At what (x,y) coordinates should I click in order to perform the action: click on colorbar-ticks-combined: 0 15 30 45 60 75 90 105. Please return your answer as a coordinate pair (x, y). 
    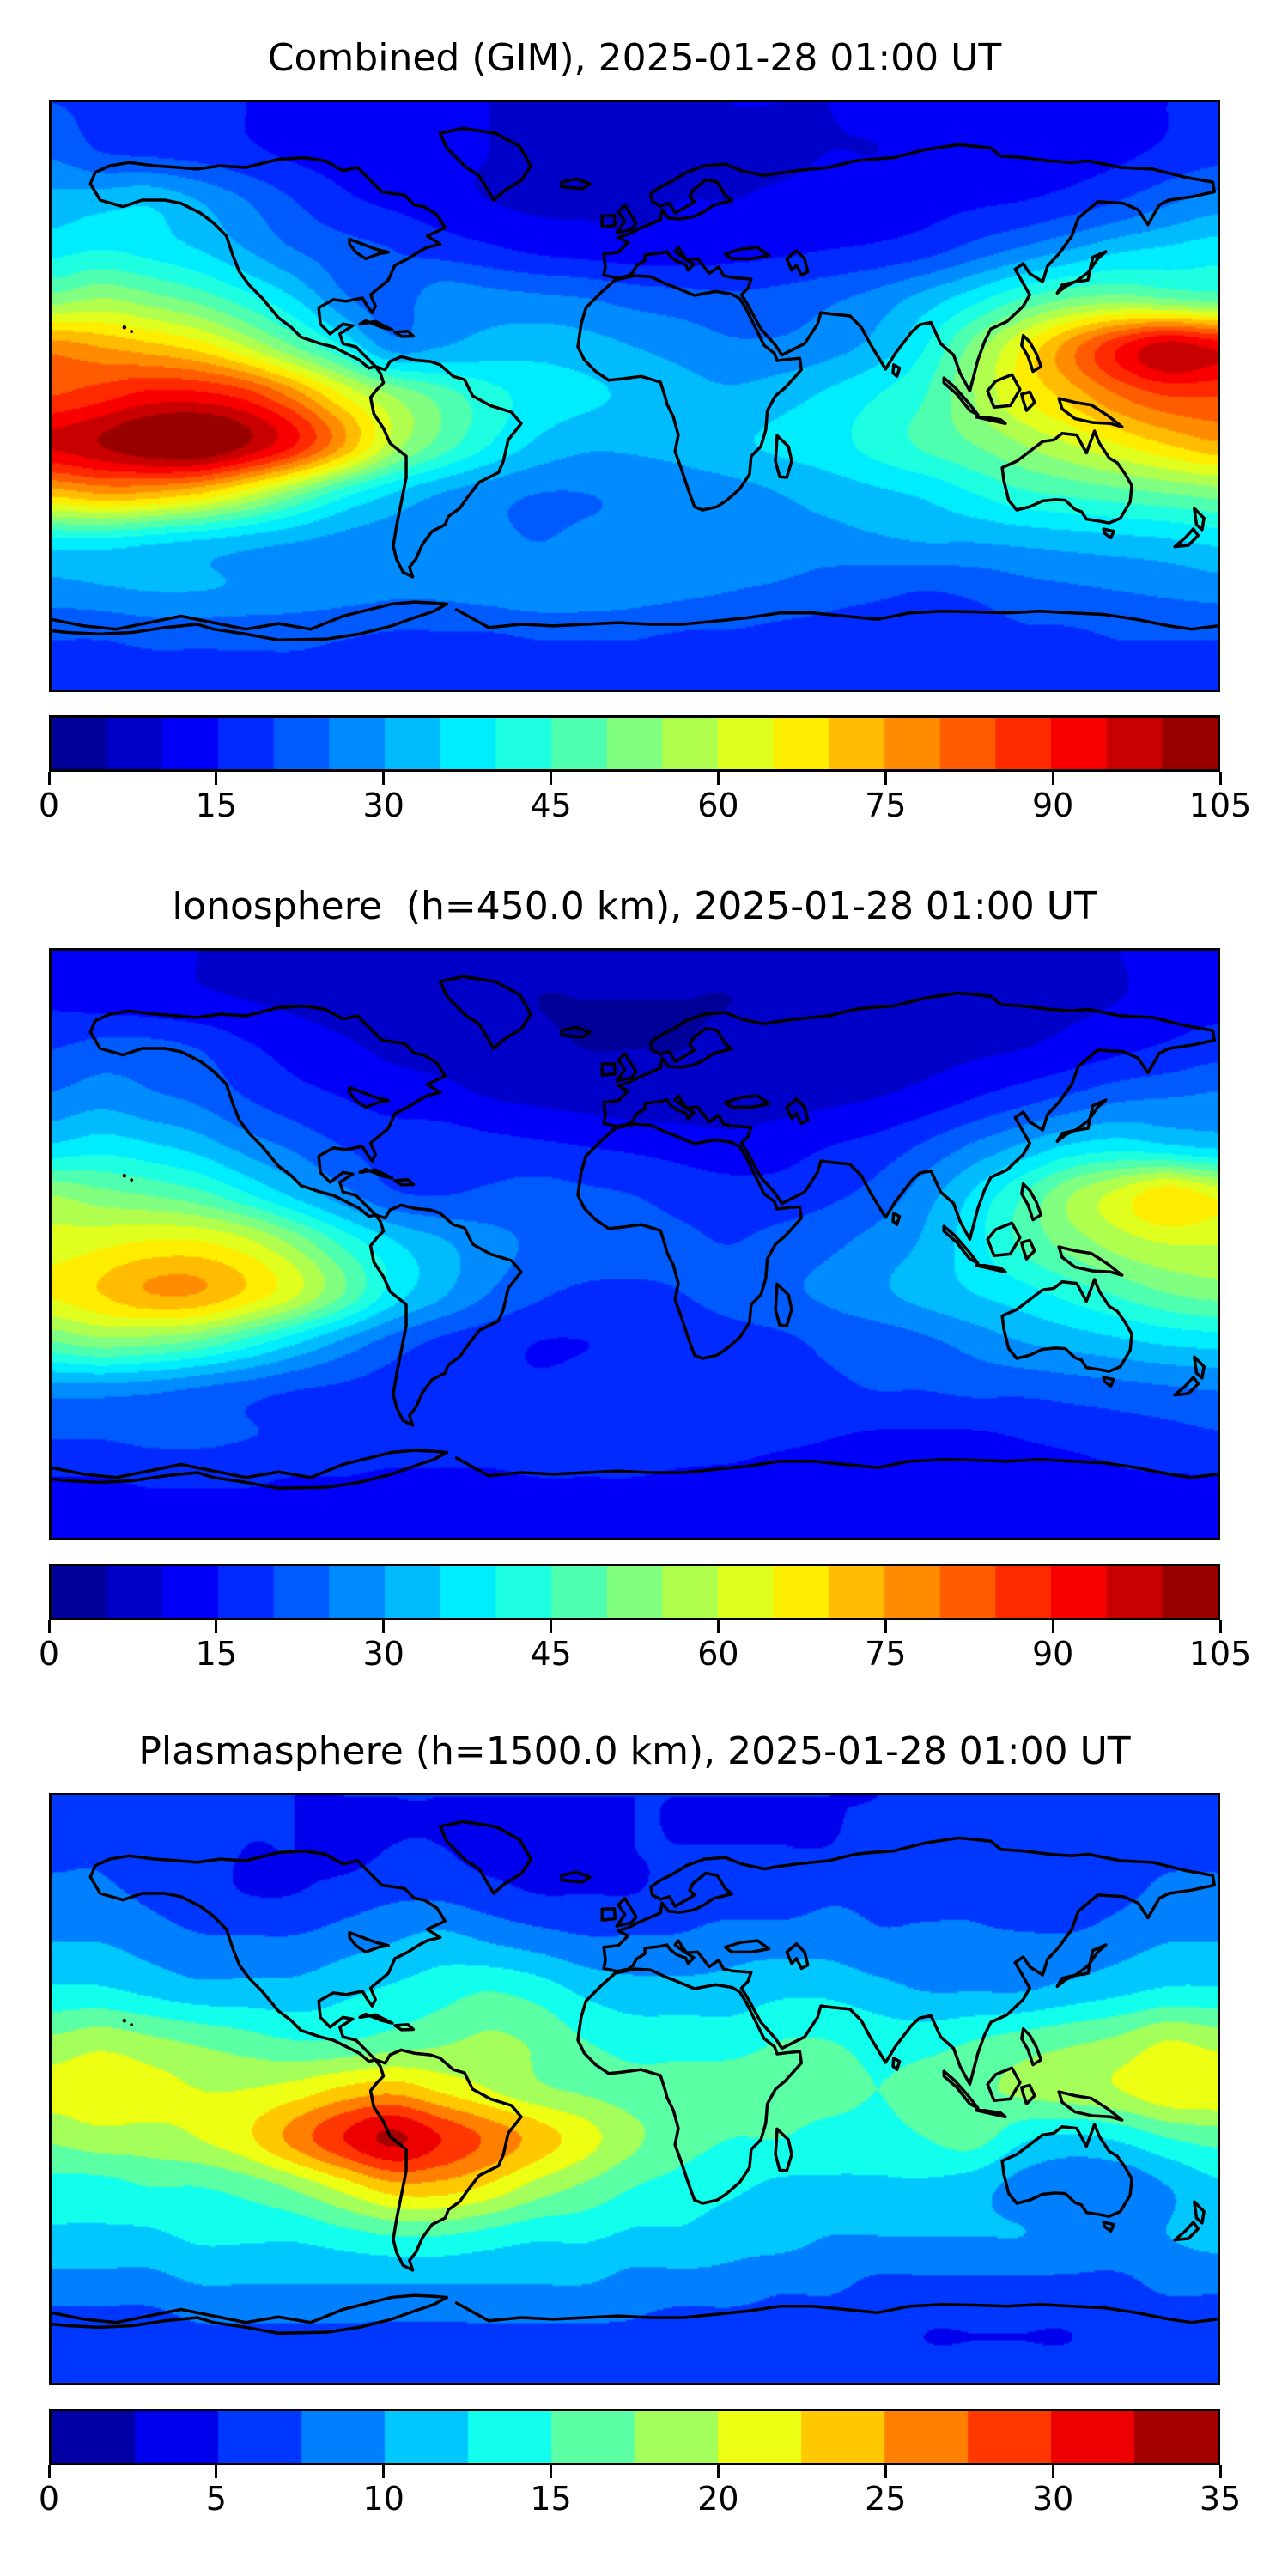
    Looking at the image, I should click on (645, 810).